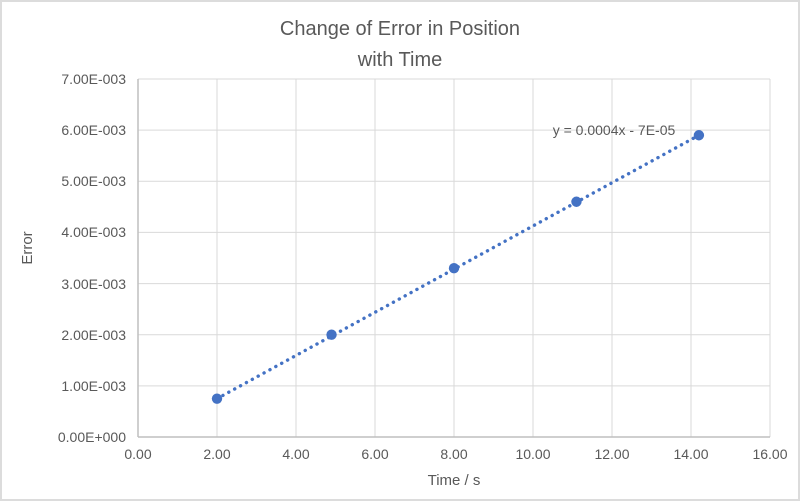 This screenshot has width=800, height=501. I want to click on x-tick-label: 10.00, so click(533, 454).